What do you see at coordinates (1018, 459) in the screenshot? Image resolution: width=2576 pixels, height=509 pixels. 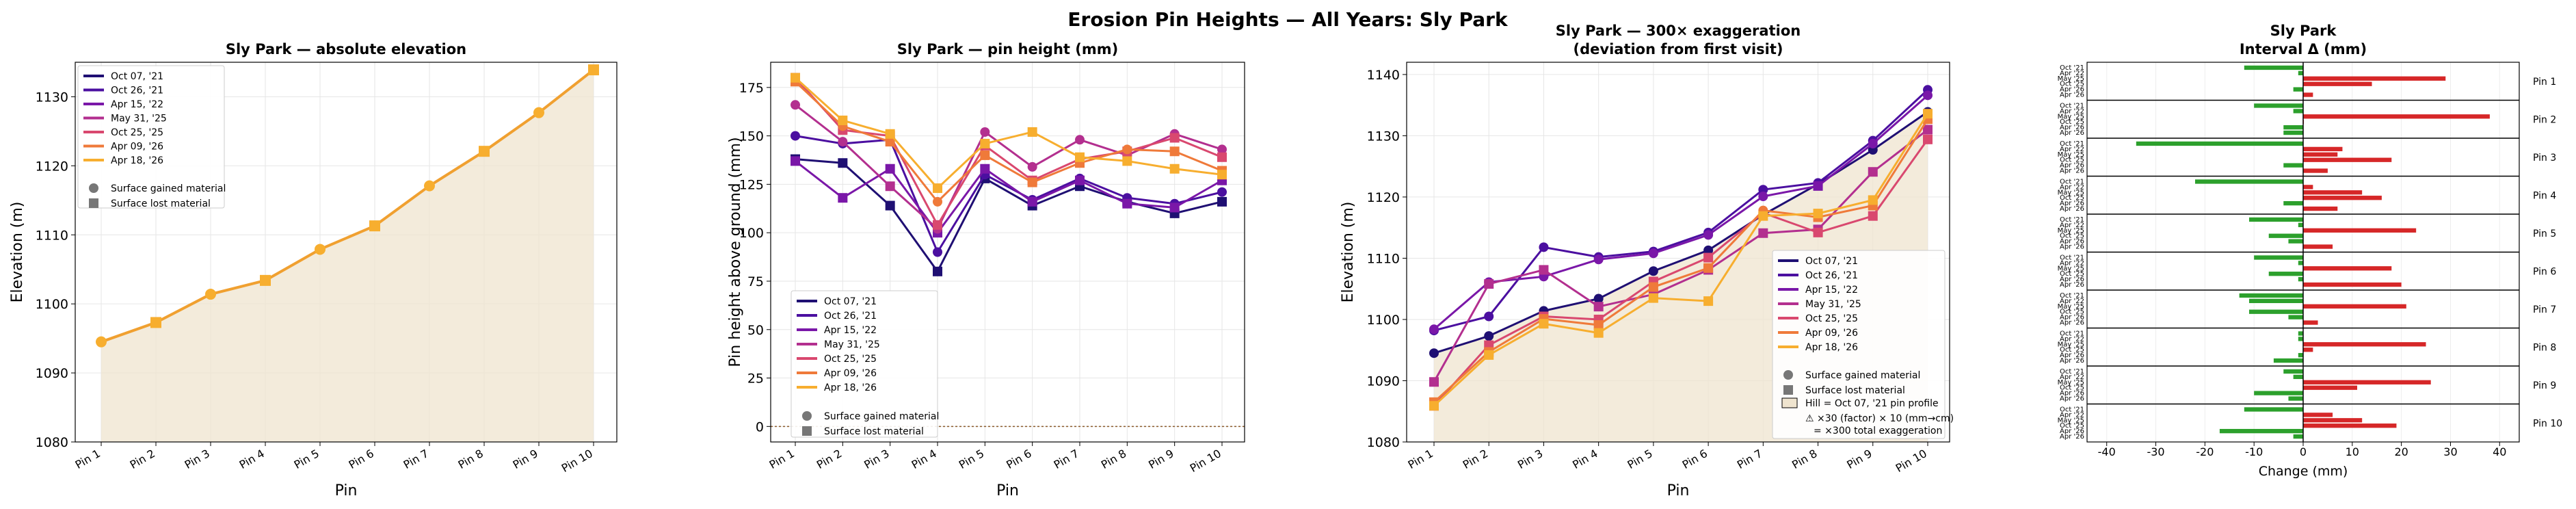 I see `x-tick-label: Pin 6` at bounding box center [1018, 459].